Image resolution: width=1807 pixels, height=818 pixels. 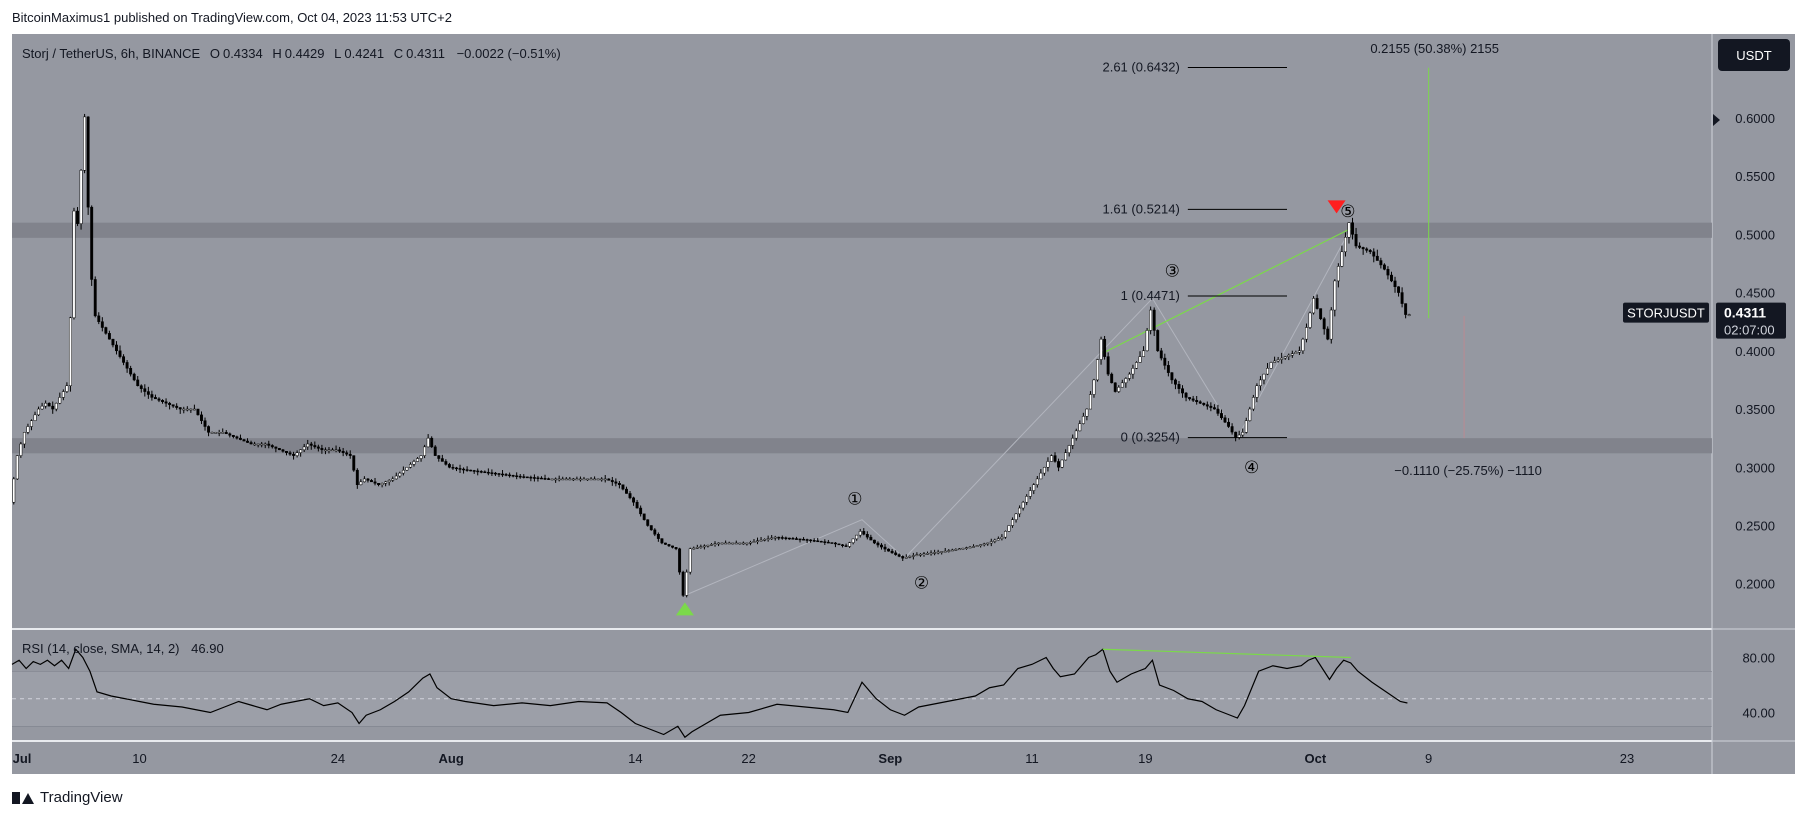 What do you see at coordinates (1755, 526) in the screenshot?
I see `price-tick-label: 0.2500` at bounding box center [1755, 526].